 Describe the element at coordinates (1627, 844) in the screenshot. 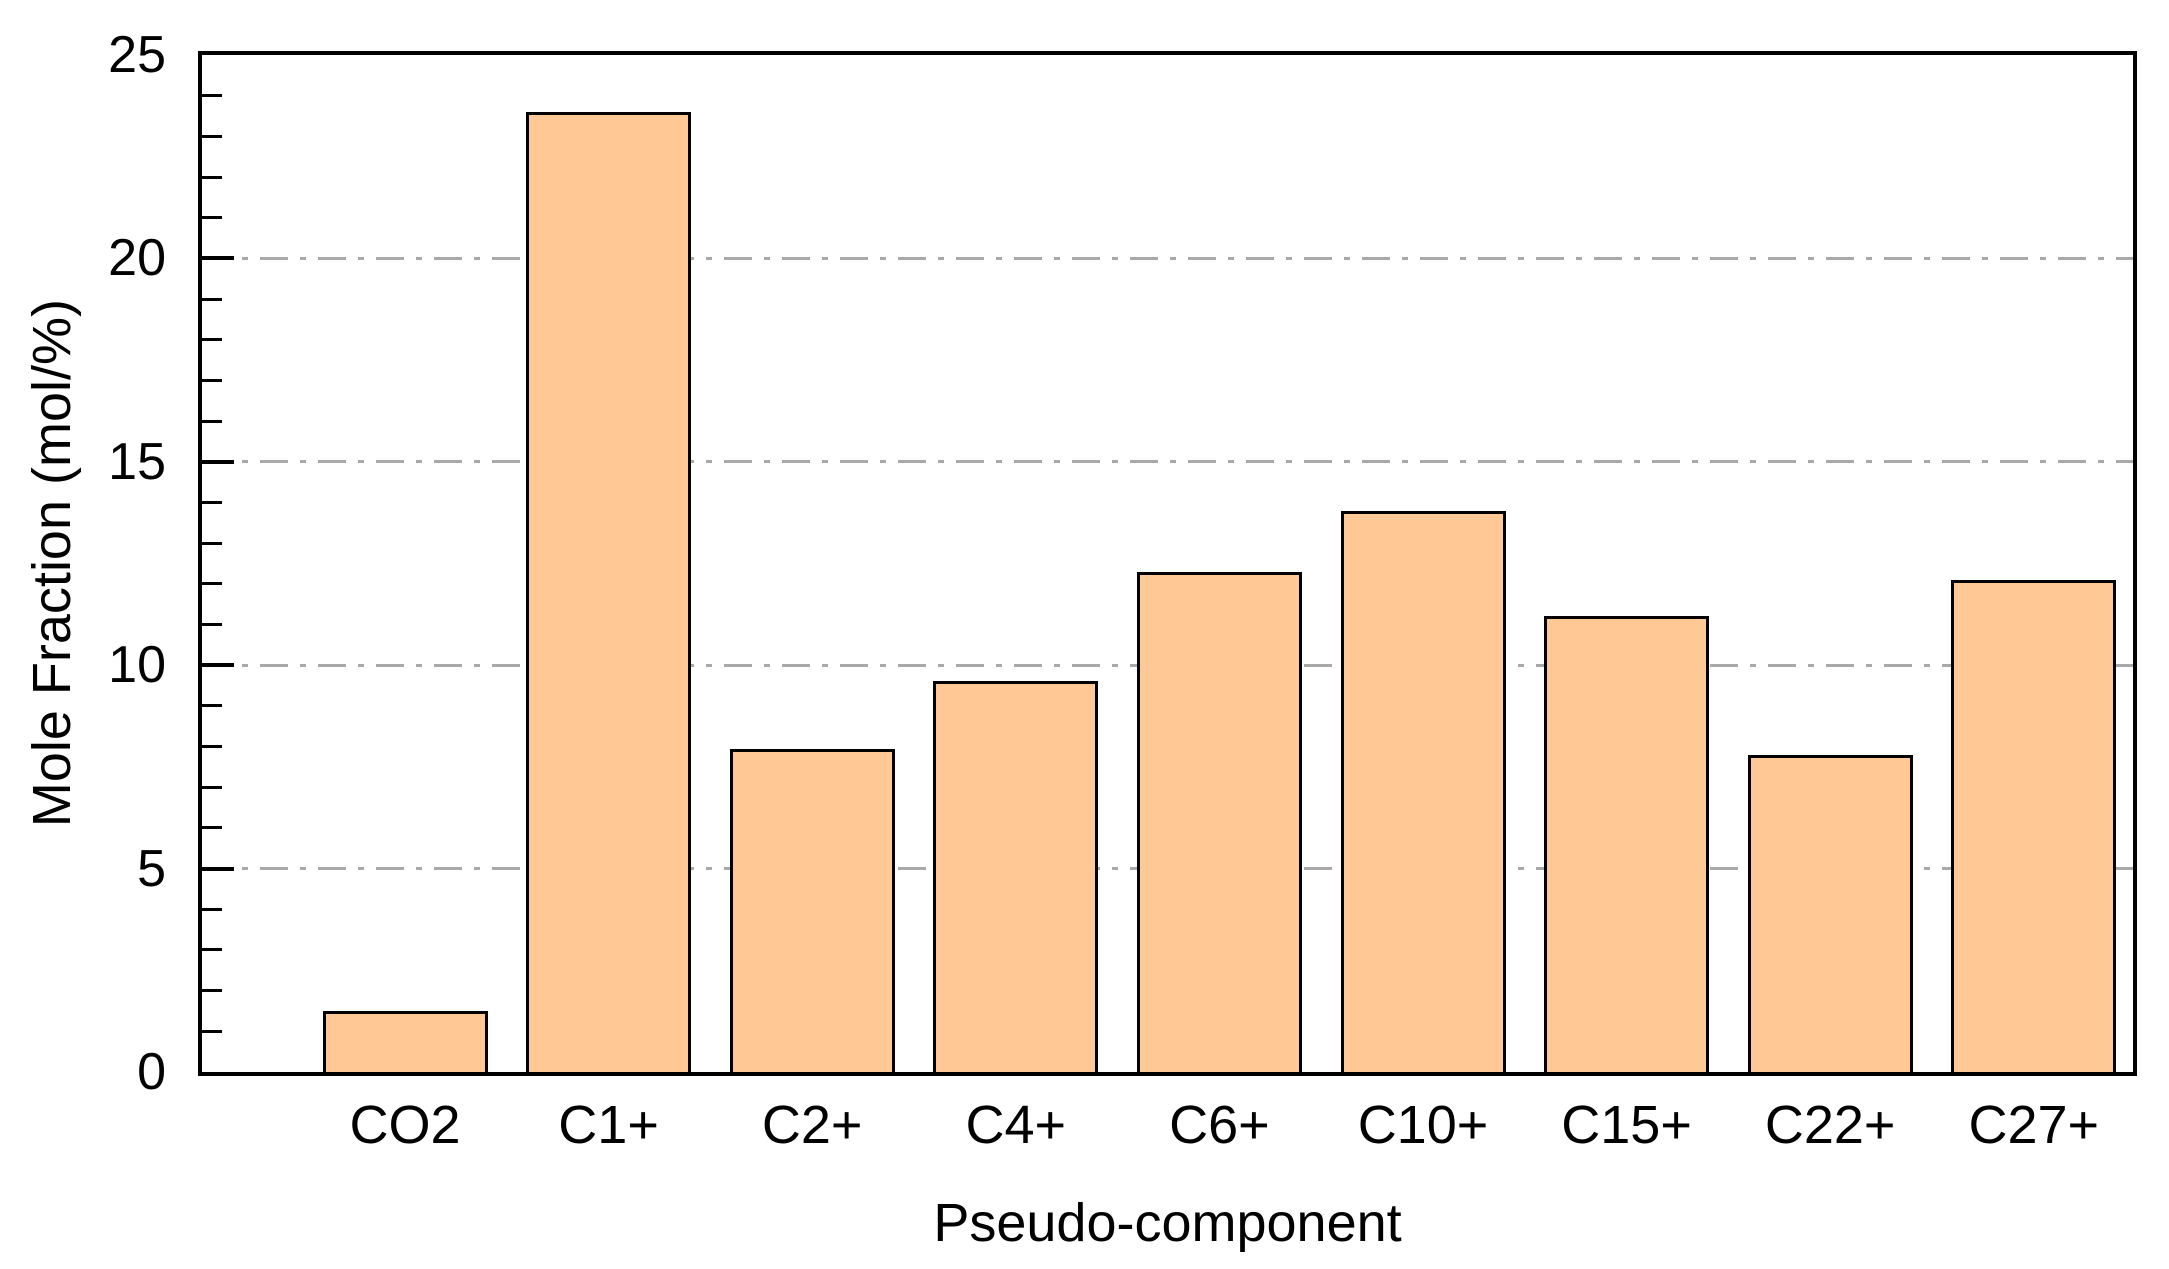

I see `bar-C15+` at that location.